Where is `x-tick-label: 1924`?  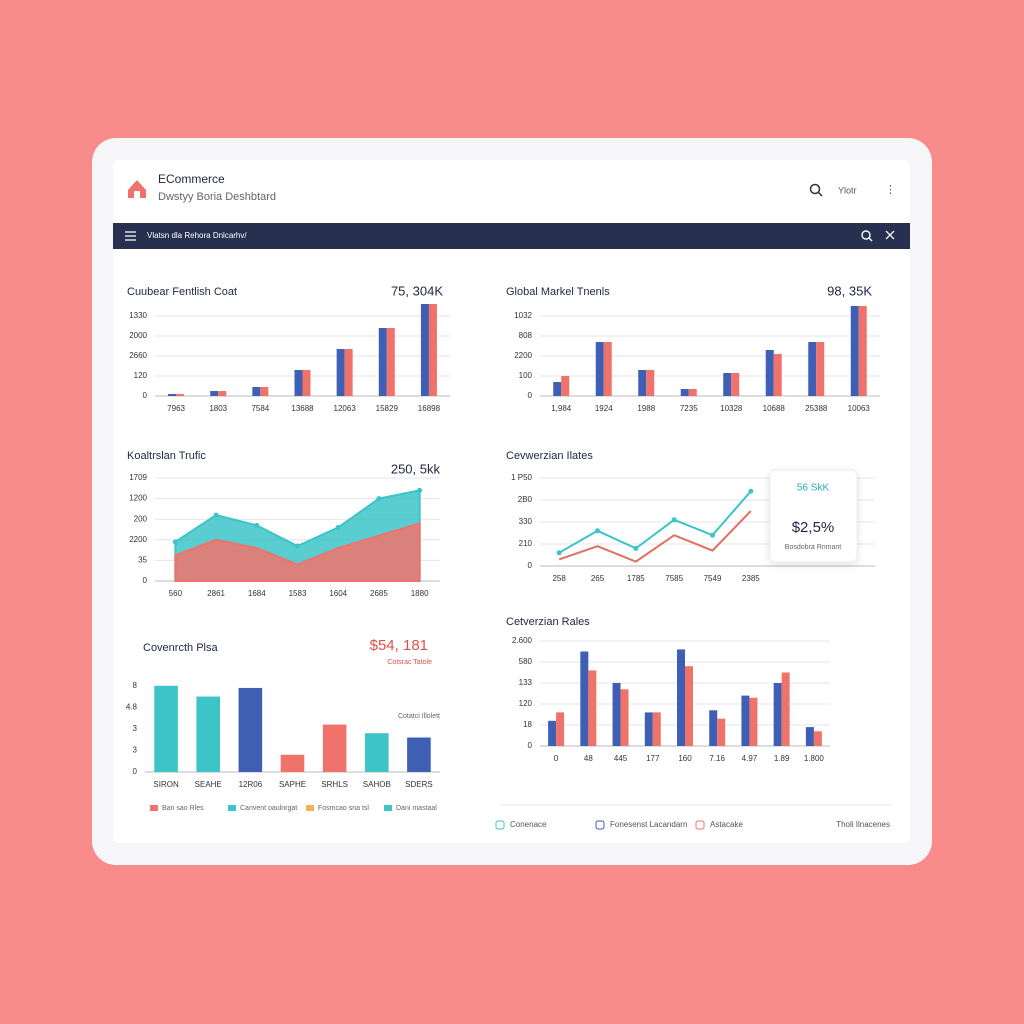
x-tick-label: 1924 is located at coordinates (604, 408).